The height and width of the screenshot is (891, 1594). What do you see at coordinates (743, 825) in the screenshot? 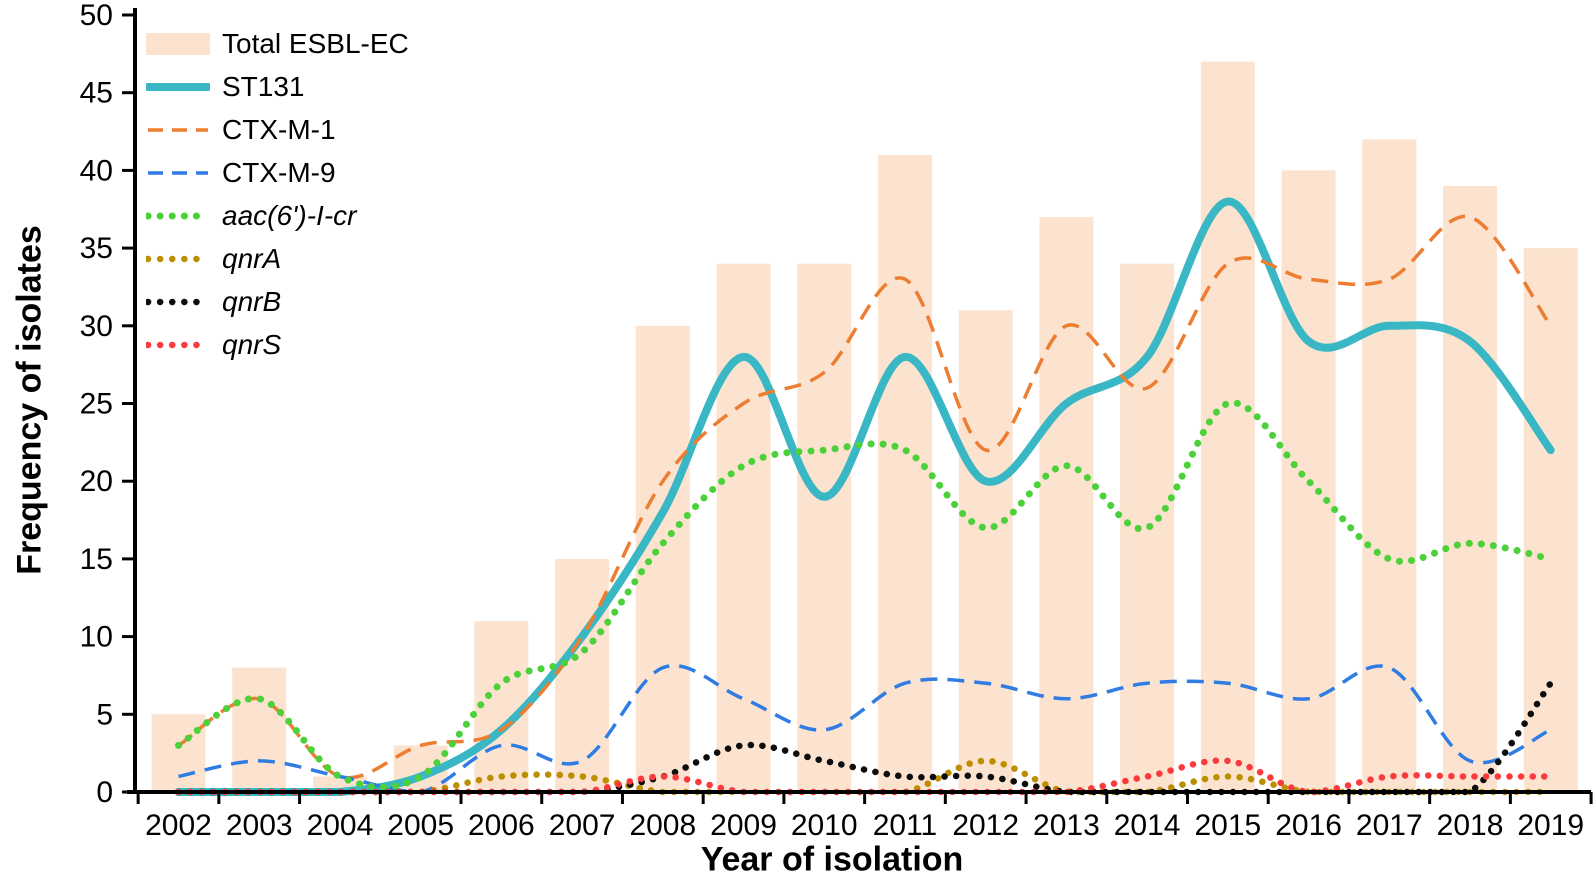
I see `x-tick-label-2009: 2009` at bounding box center [743, 825].